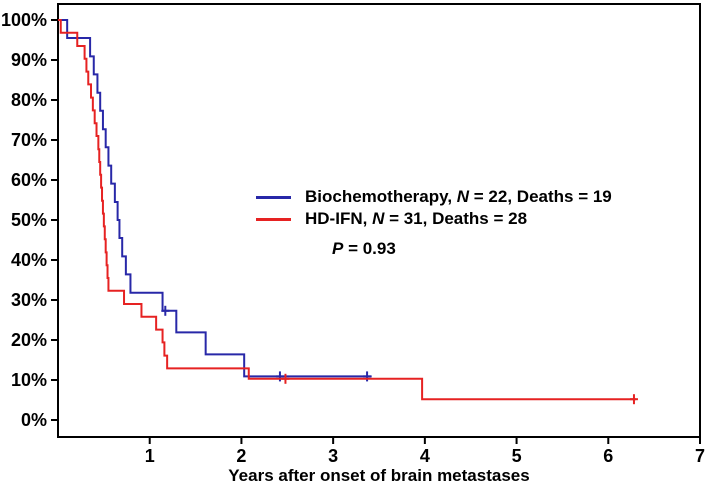  Describe the element at coordinates (150, 456) in the screenshot. I see `x-axis-tick-label: 1` at that location.